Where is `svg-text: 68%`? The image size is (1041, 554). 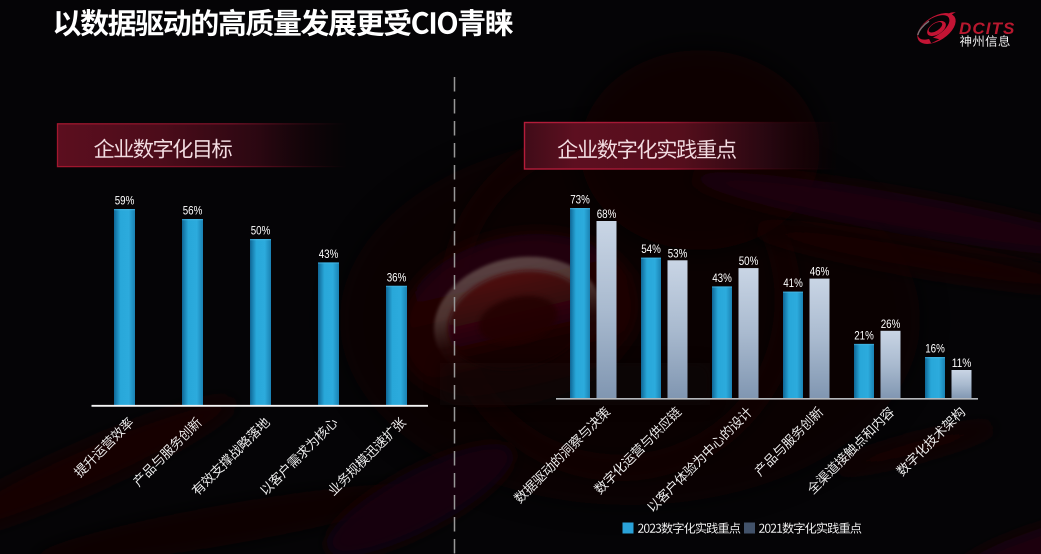
svg-text: 68% is located at coordinates (607, 215).